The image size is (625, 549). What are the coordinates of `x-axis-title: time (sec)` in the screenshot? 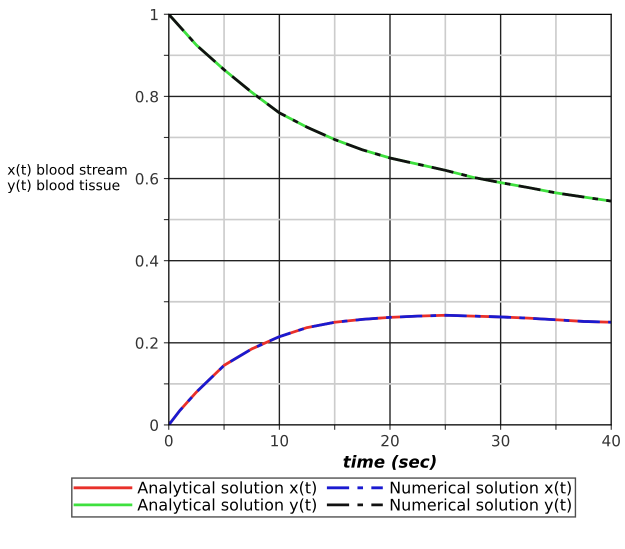 It's located at (389, 462).